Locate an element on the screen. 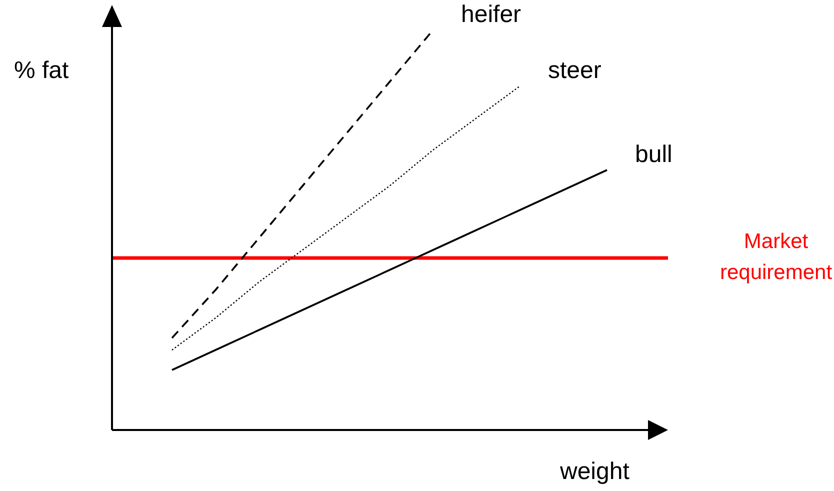 This screenshot has height=491, width=834. x-axis-title: weight is located at coordinates (594, 471).